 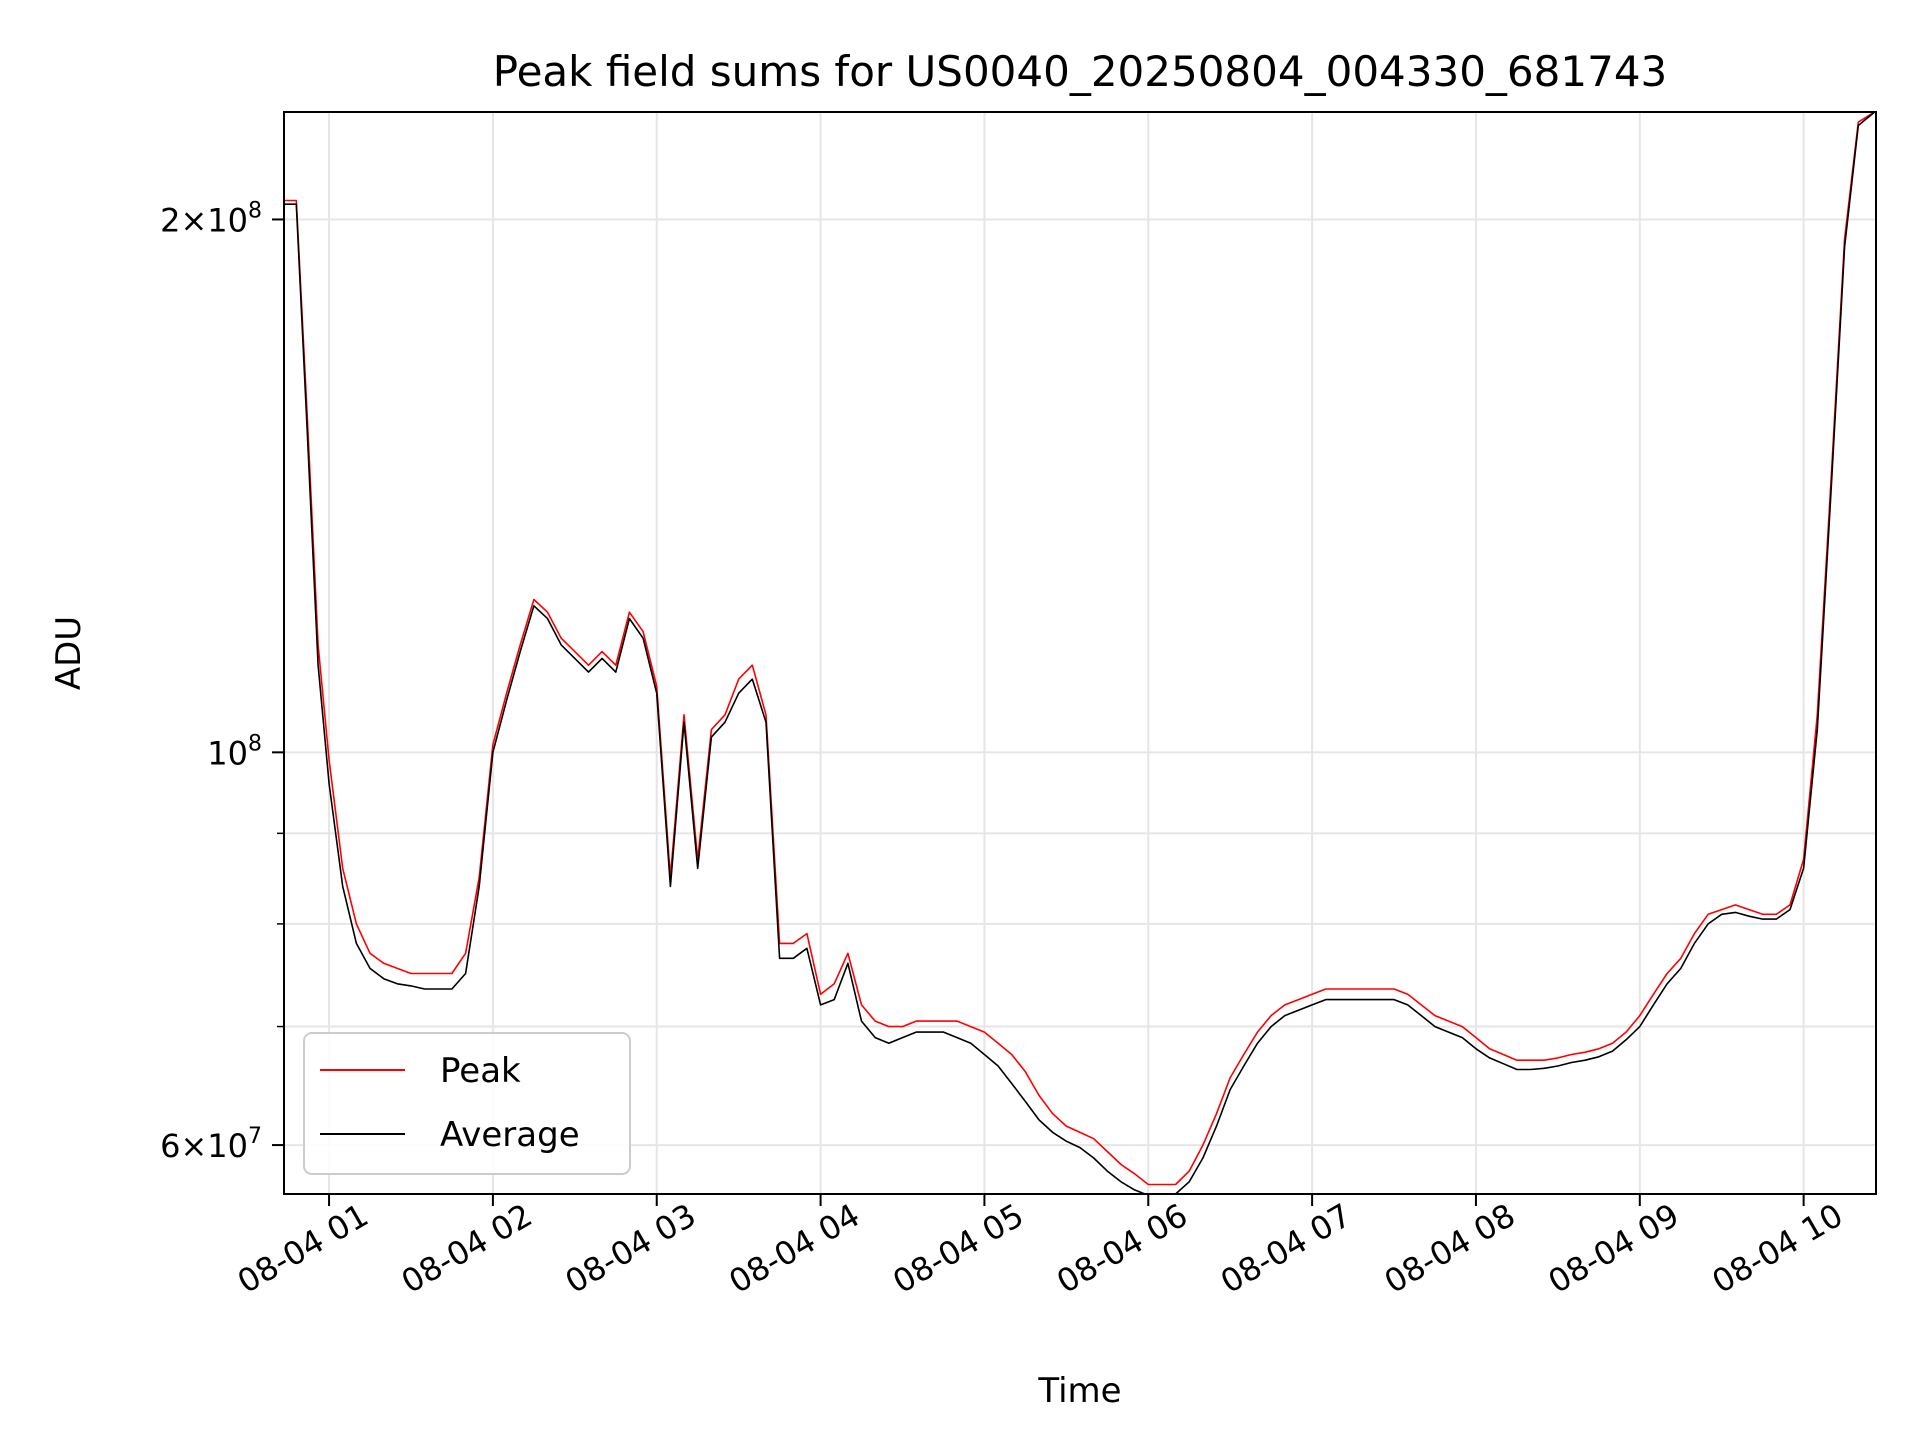 I want to click on x-tick-label: 08-04 04, so click(x=795, y=1248).